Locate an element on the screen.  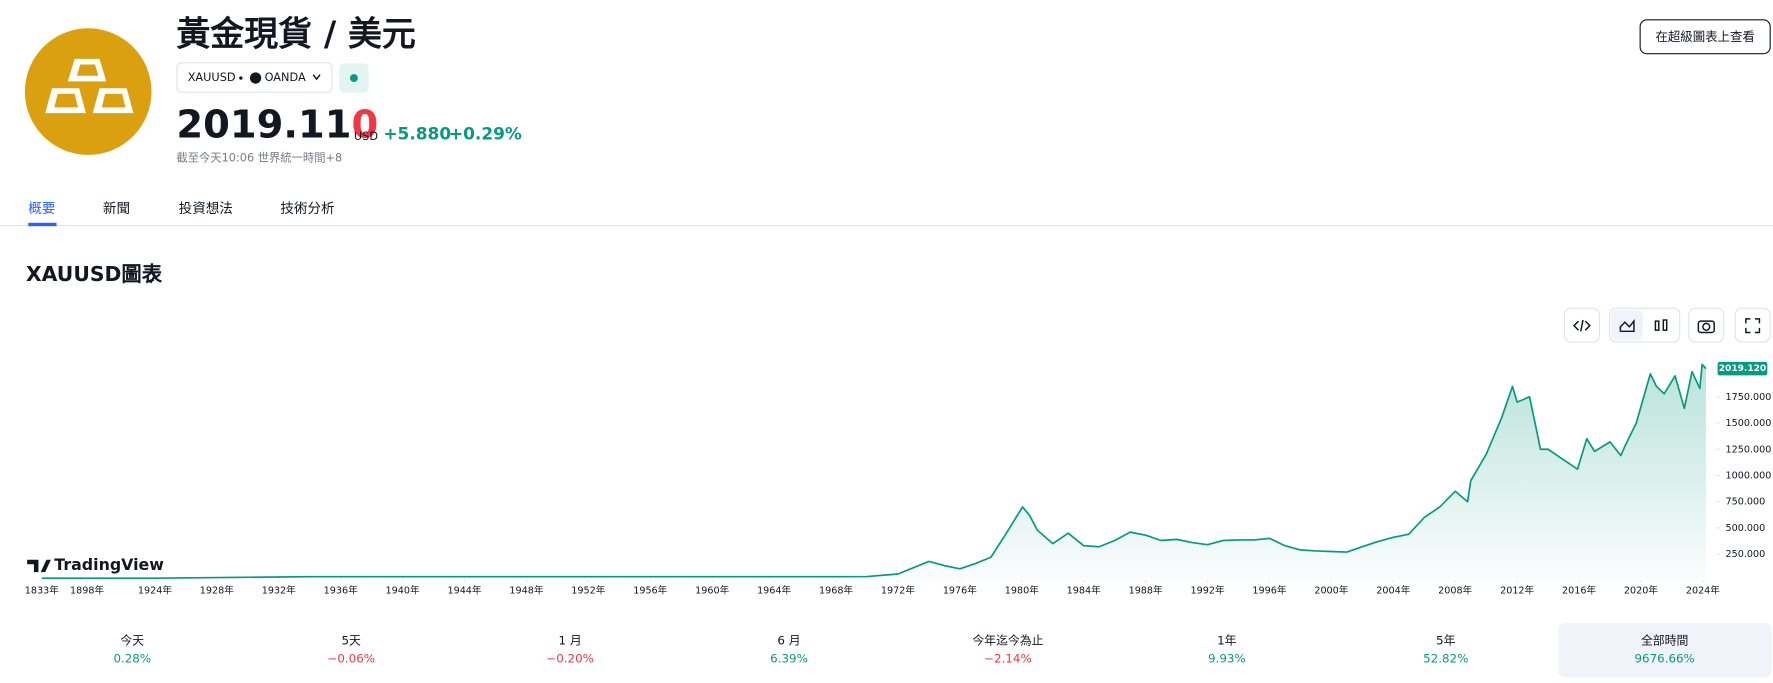
symbol-code: XAUUSD is located at coordinates (212, 77).